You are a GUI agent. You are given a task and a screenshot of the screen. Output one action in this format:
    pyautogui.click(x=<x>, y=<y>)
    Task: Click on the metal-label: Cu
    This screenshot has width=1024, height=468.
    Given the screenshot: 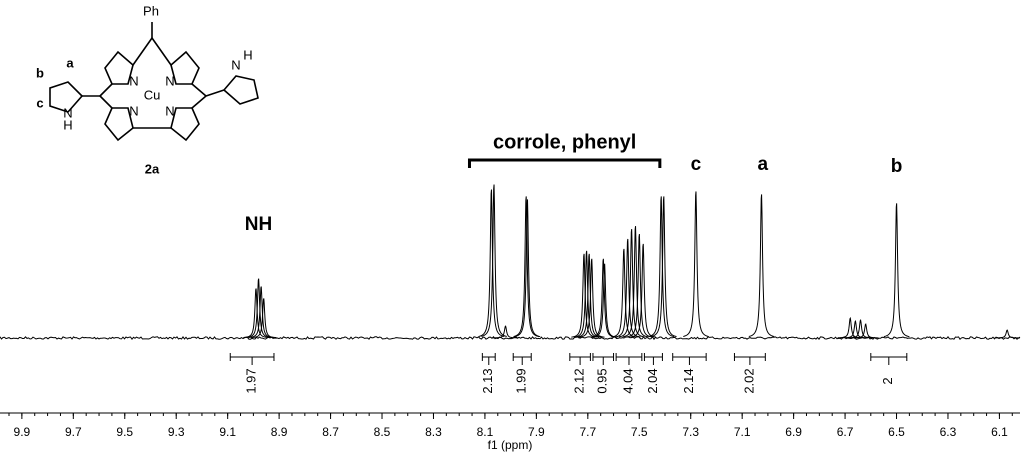 What is the action you would take?
    pyautogui.click(x=152, y=94)
    